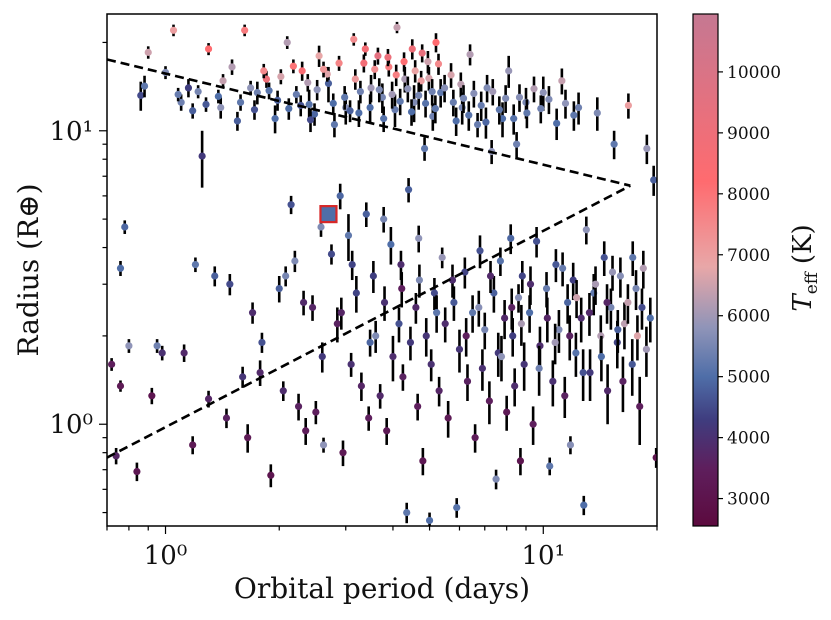 This screenshot has width=831, height=620. What do you see at coordinates (78, 277) in the screenshot?
I see `y-axis: 10⁰ 10¹` at bounding box center [78, 277].